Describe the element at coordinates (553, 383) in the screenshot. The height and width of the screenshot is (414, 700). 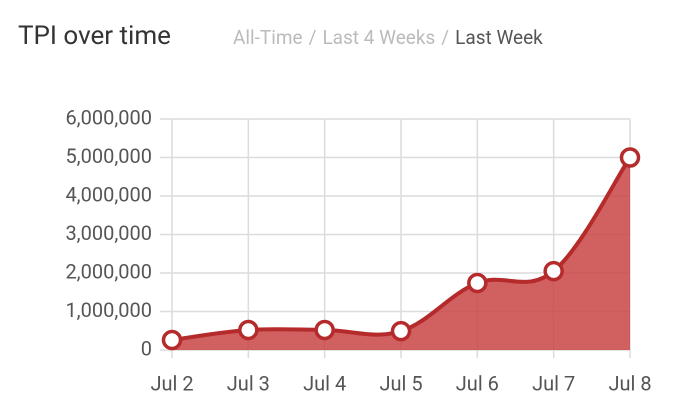
I see `x-tick-label: Jul 7` at that location.